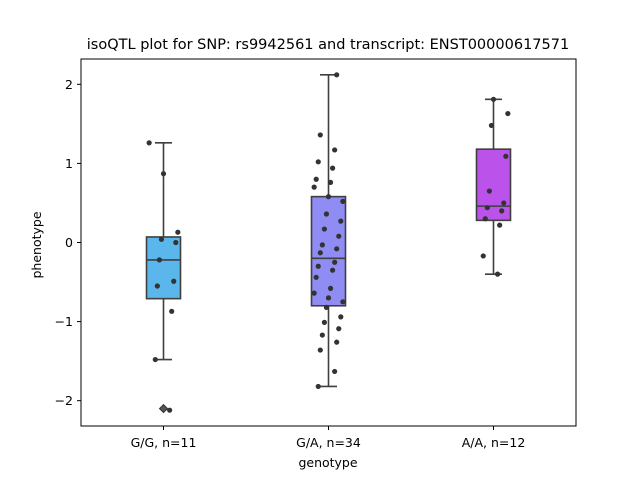  Describe the element at coordinates (36, 244) in the screenshot. I see `y-axis-label: phenotype` at that location.